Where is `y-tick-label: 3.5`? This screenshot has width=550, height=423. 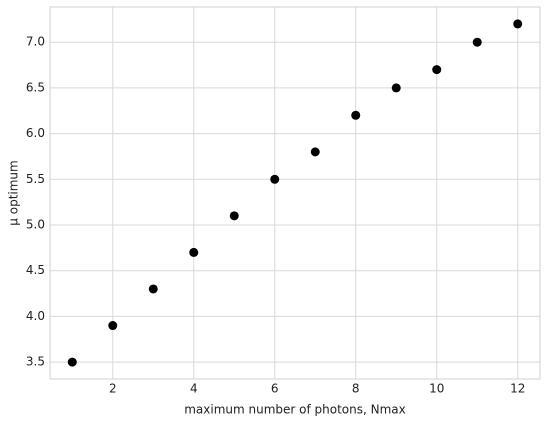 y-tick-label: 3.5 is located at coordinates (35, 362).